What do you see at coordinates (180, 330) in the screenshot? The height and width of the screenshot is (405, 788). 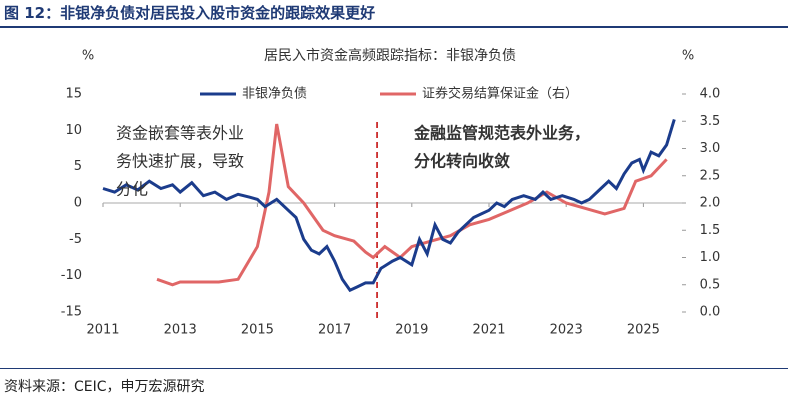 I see `x-tick-label: 2013` at bounding box center [180, 330].